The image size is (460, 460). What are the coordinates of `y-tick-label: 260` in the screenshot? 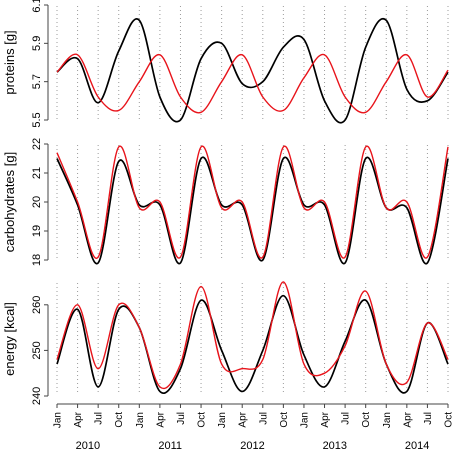 It's located at (37, 305).